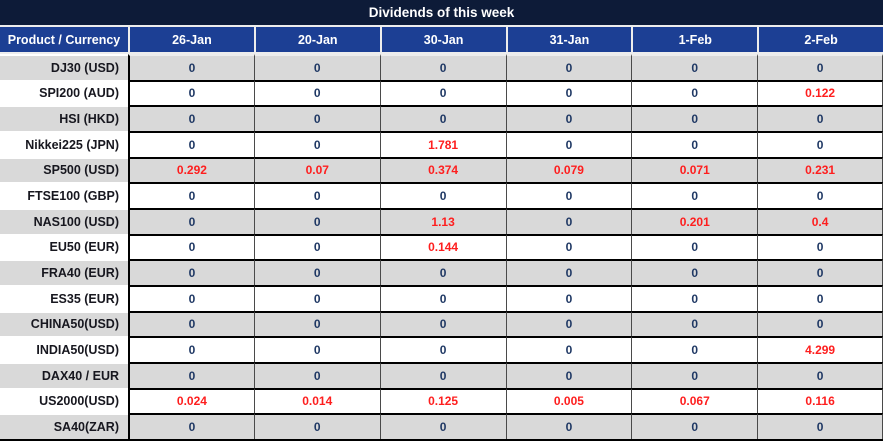 Image resolution: width=883 pixels, height=443 pixels. I want to click on dividend-value-nonzero: 0.005, so click(568, 400).